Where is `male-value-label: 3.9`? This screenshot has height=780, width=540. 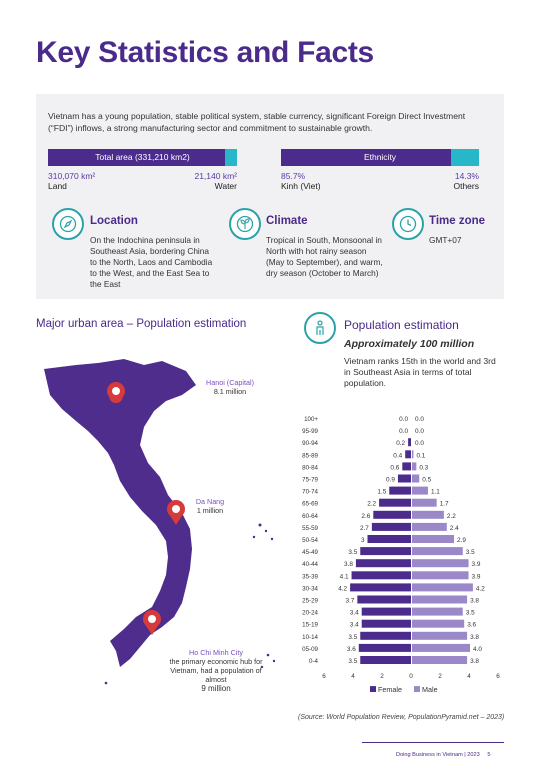 male-value-label: 3.9 is located at coordinates (476, 564).